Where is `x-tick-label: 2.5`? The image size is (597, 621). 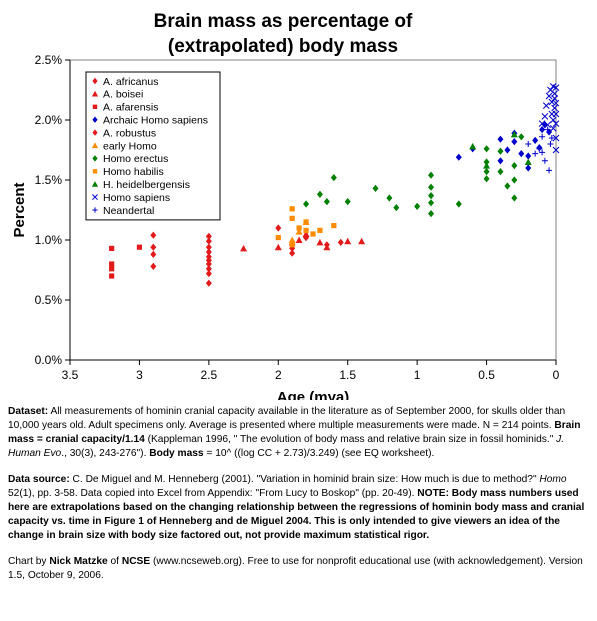
x-tick-label: 2.5 is located at coordinates (209, 375).